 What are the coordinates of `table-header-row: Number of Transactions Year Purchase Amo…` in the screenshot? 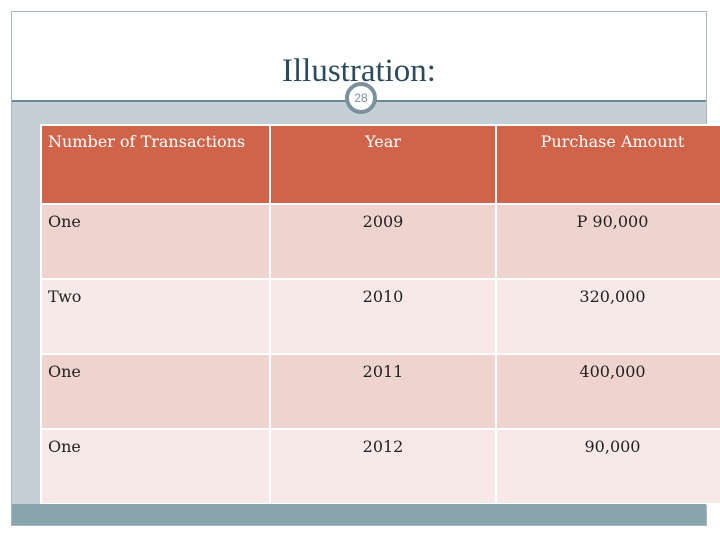 It's located at (380, 164).